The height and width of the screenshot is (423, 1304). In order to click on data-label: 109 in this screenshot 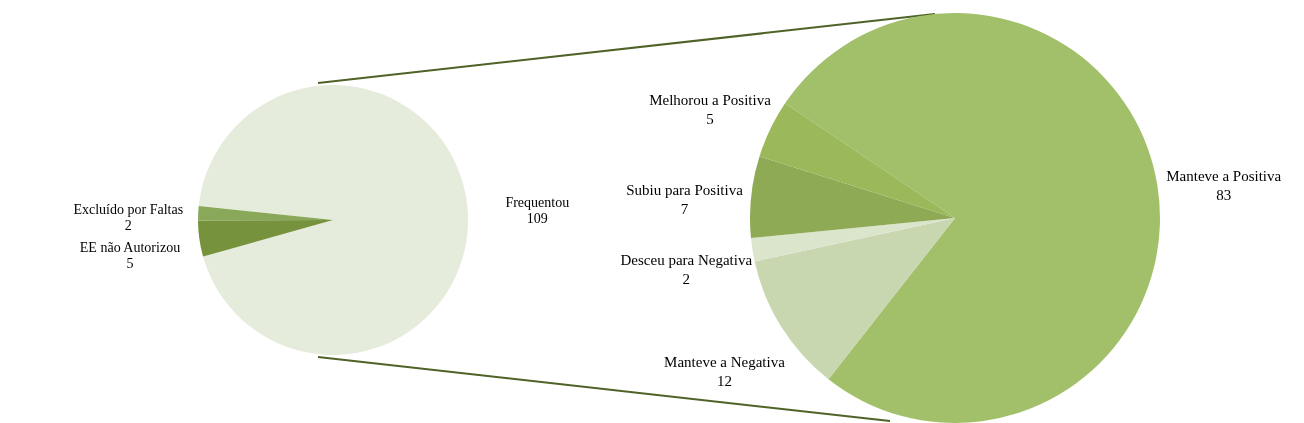, I will do `click(537, 218)`.